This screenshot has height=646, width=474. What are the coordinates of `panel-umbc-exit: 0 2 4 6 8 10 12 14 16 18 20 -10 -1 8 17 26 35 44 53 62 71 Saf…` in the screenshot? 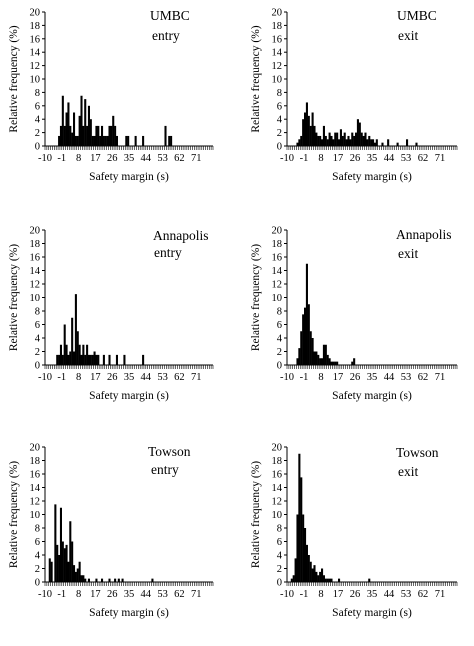 It's located at (354, 95).